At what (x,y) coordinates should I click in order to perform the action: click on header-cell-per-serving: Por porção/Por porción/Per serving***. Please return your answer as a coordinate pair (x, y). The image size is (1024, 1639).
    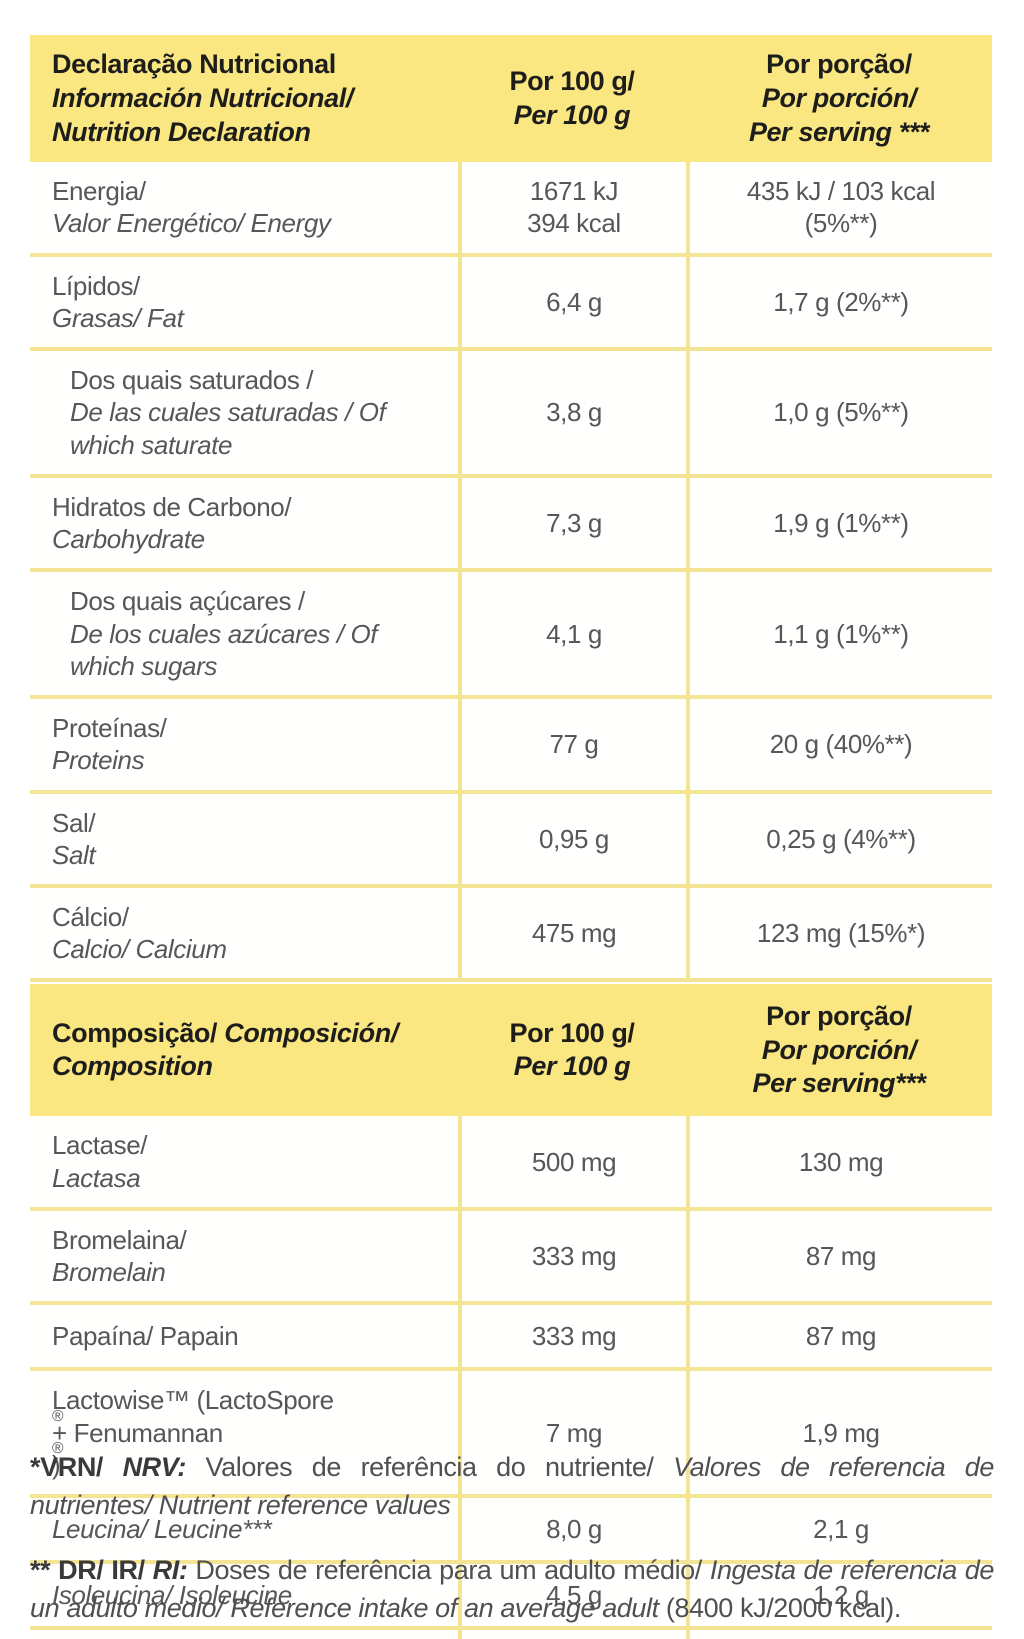
    Looking at the image, I should click on (839, 1050).